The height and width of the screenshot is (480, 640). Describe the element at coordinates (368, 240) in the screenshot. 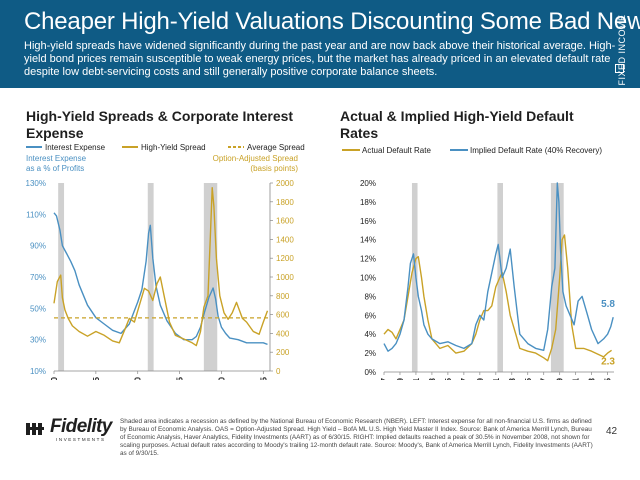

I see `right-chart-y-tick-7: 14%` at that location.